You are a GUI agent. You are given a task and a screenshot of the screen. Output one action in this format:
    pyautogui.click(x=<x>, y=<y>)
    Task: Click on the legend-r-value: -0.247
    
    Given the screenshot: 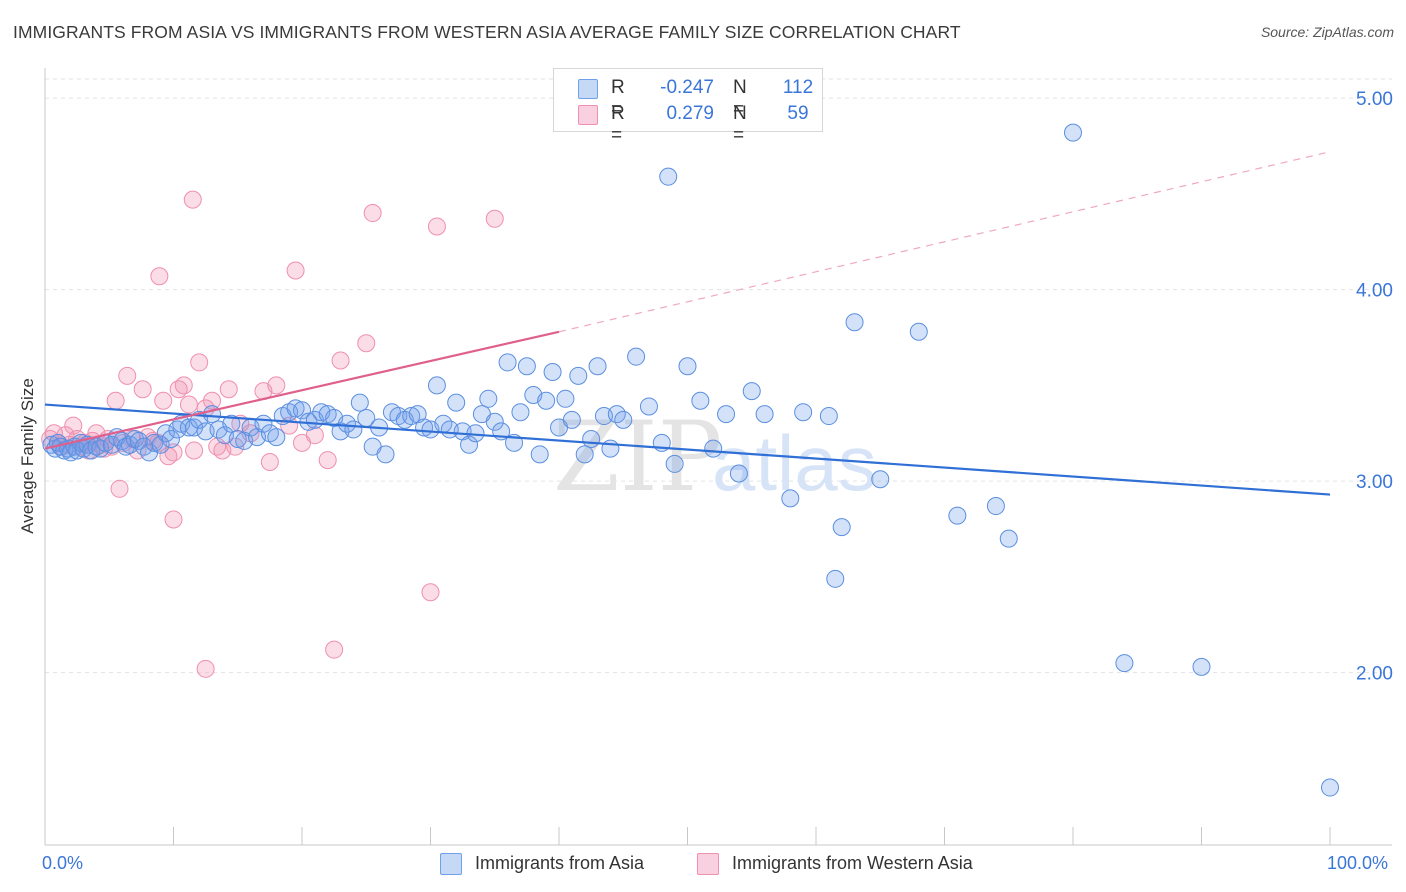 What is the action you would take?
    pyautogui.click(x=687, y=87)
    